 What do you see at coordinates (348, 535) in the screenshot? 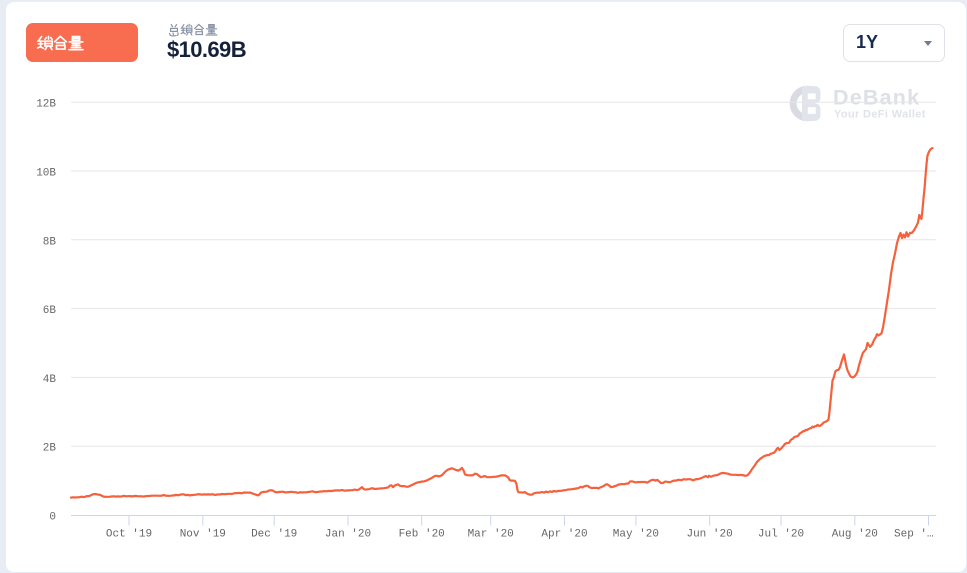
I see `svg-text: Jan '20` at bounding box center [348, 535].